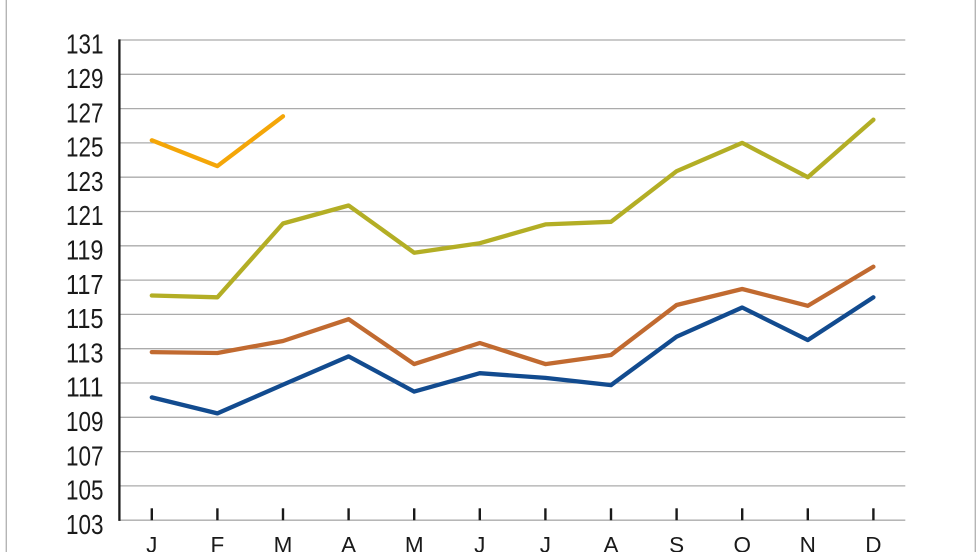 This screenshot has height=557, width=980. What do you see at coordinates (873, 543) in the screenshot?
I see `svg-text: D` at bounding box center [873, 543].